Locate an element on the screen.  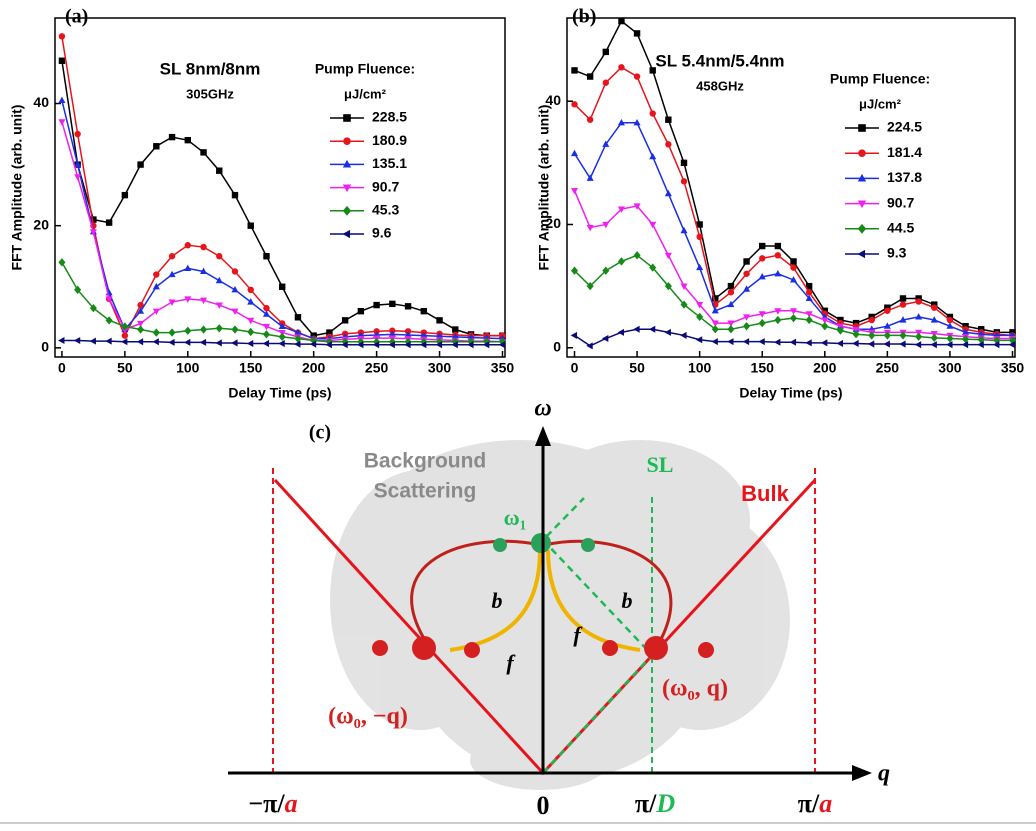
x-tick-label: 150 is located at coordinates (763, 368).